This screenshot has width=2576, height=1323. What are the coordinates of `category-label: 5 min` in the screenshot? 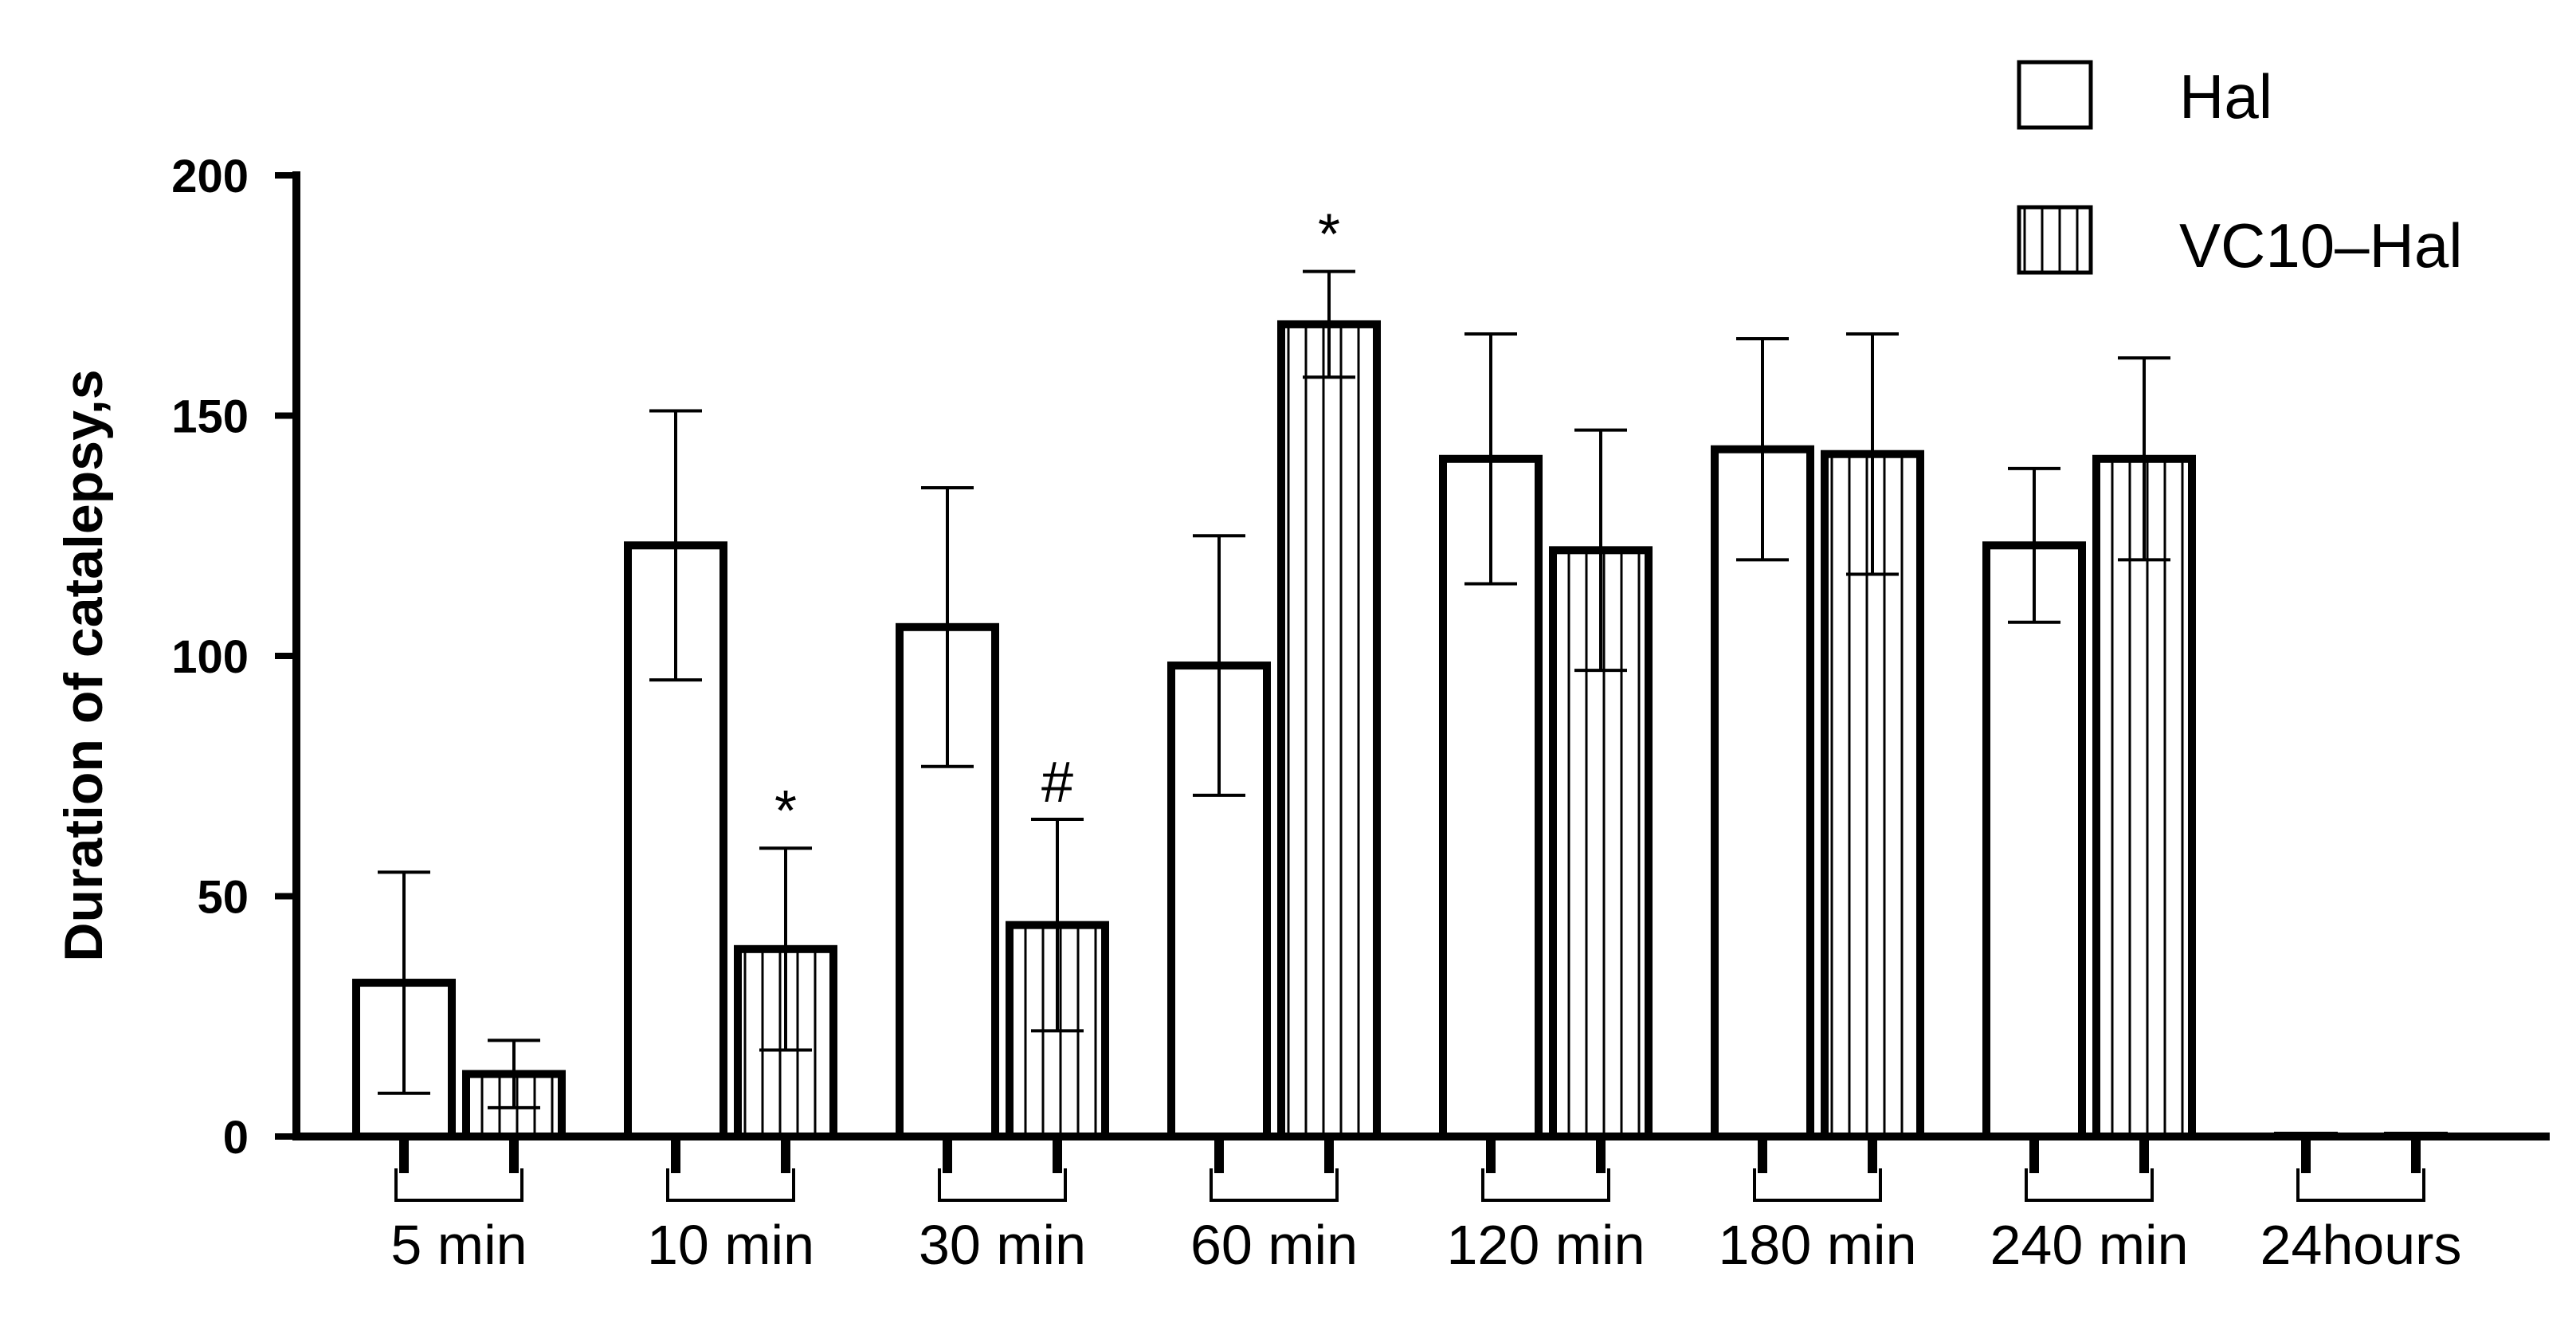 It's located at (459, 1245).